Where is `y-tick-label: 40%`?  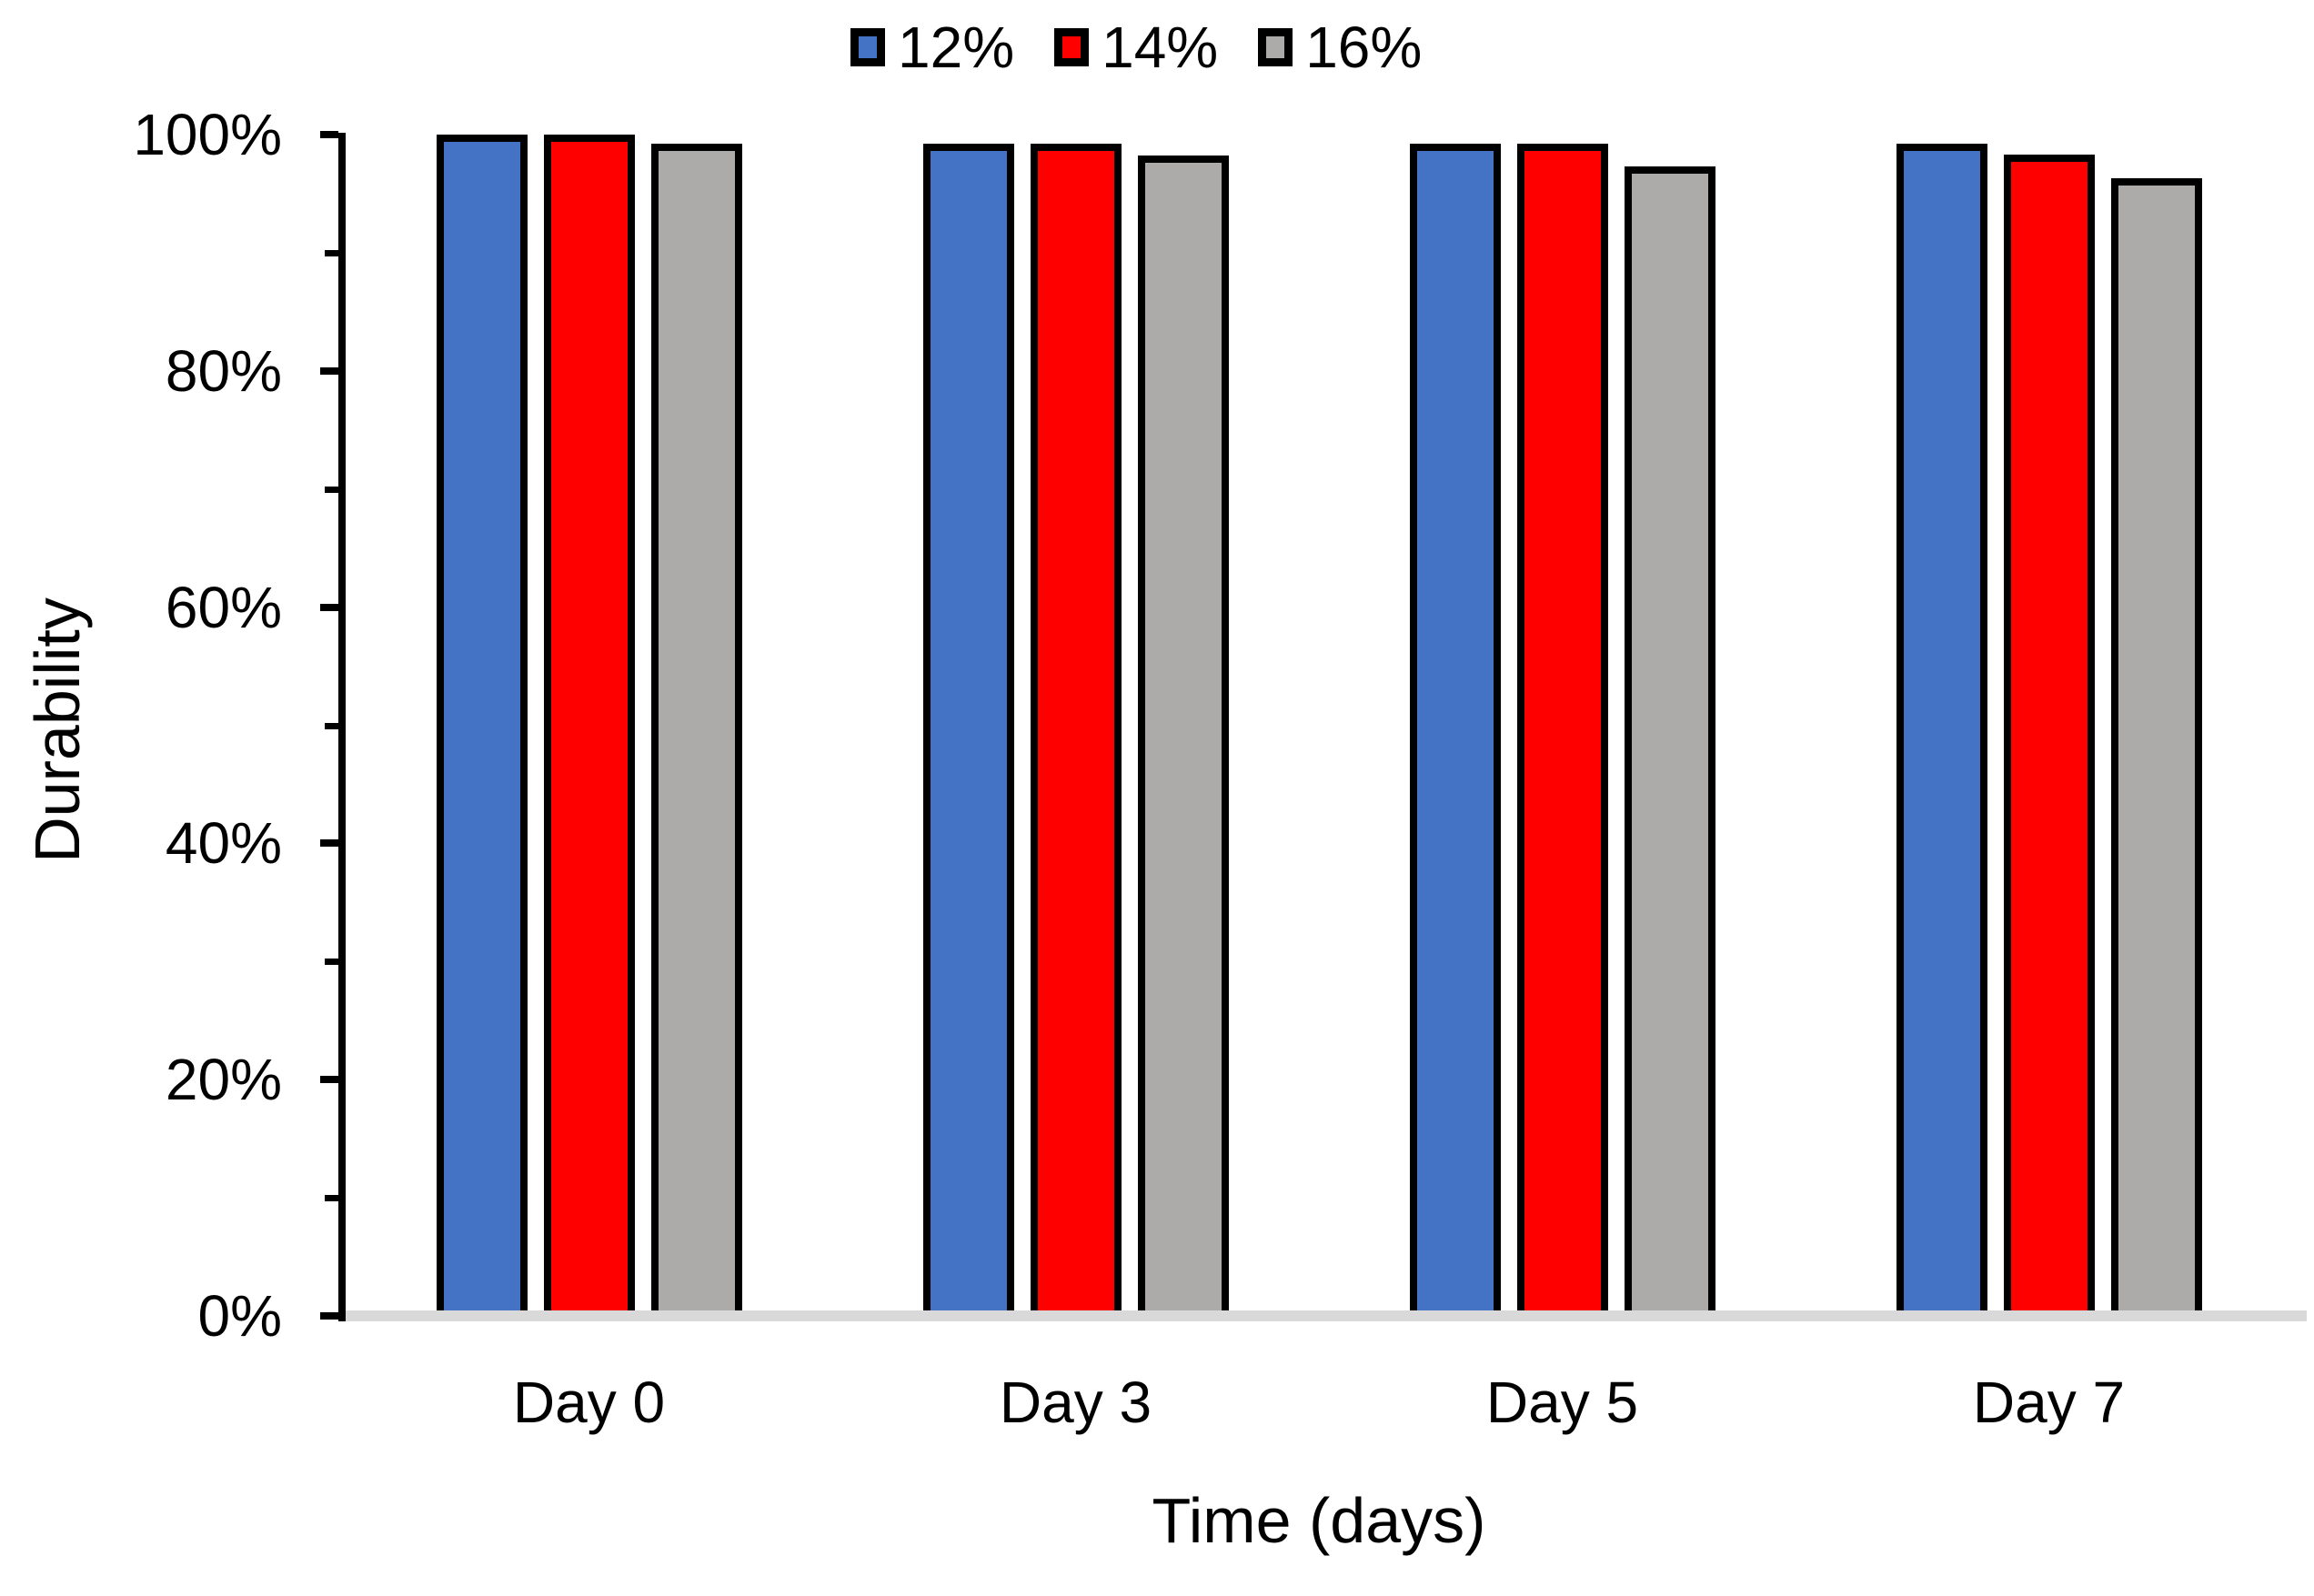 y-tick-label: 40% is located at coordinates (223, 843).